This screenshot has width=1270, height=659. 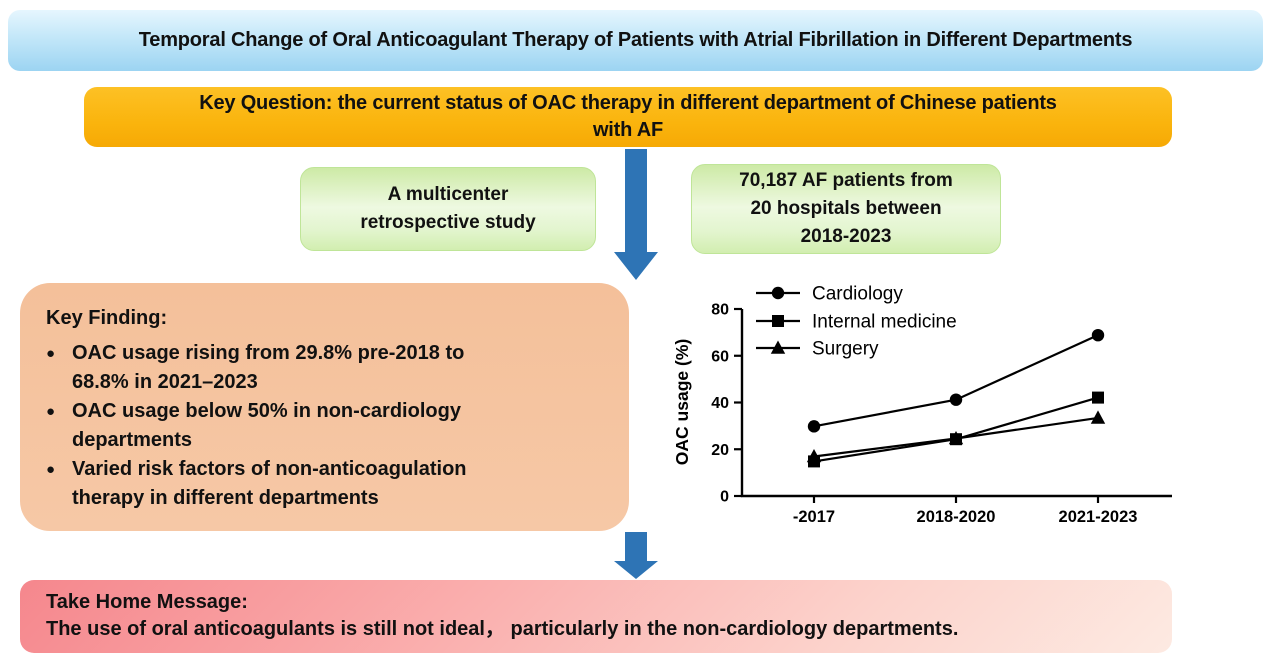 What do you see at coordinates (266, 411) in the screenshot?
I see `bullet-2-line1: OAC usage below 50% in non-cardiology` at bounding box center [266, 411].